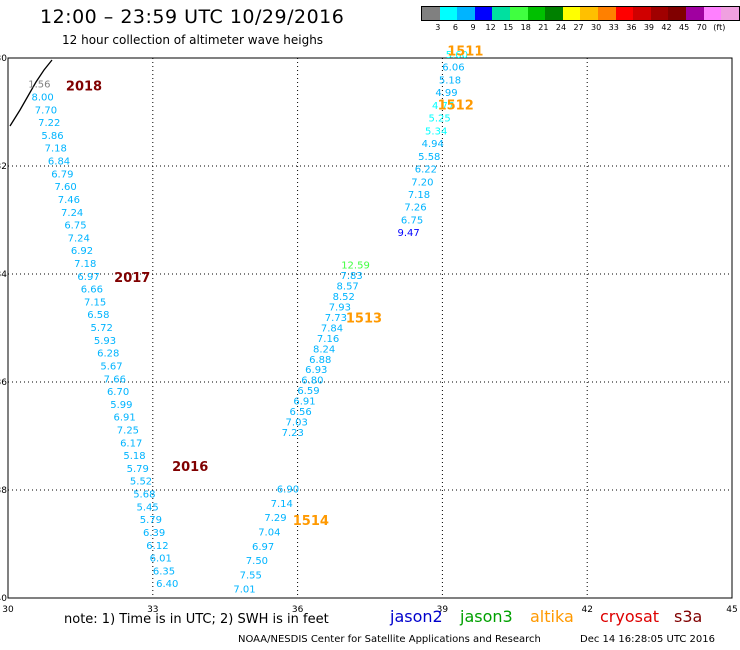  What do you see at coordinates (688, 616) in the screenshot?
I see `satellite-legend-s3a: s3a` at bounding box center [688, 616].